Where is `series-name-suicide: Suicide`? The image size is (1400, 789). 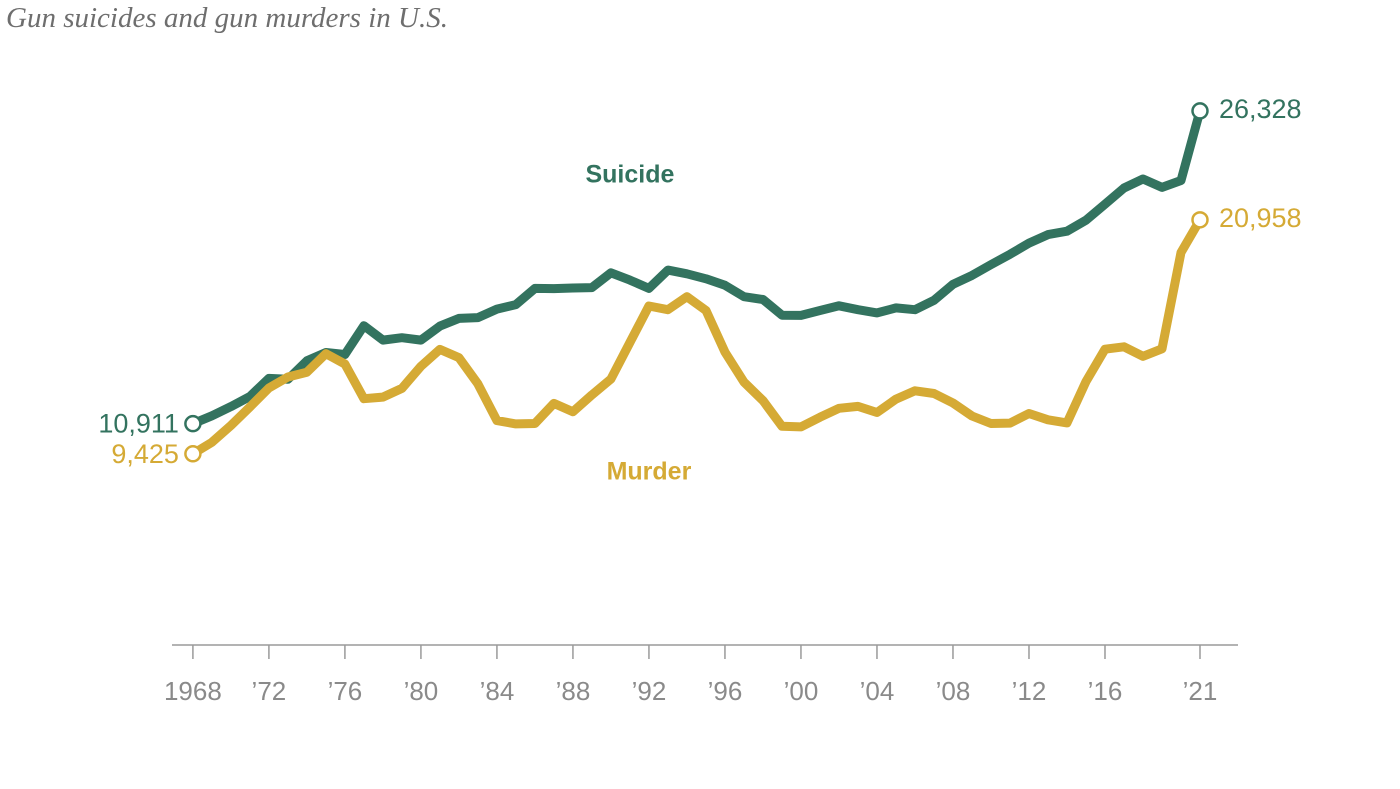 series-name-suicide: Suicide is located at coordinates (629, 174).